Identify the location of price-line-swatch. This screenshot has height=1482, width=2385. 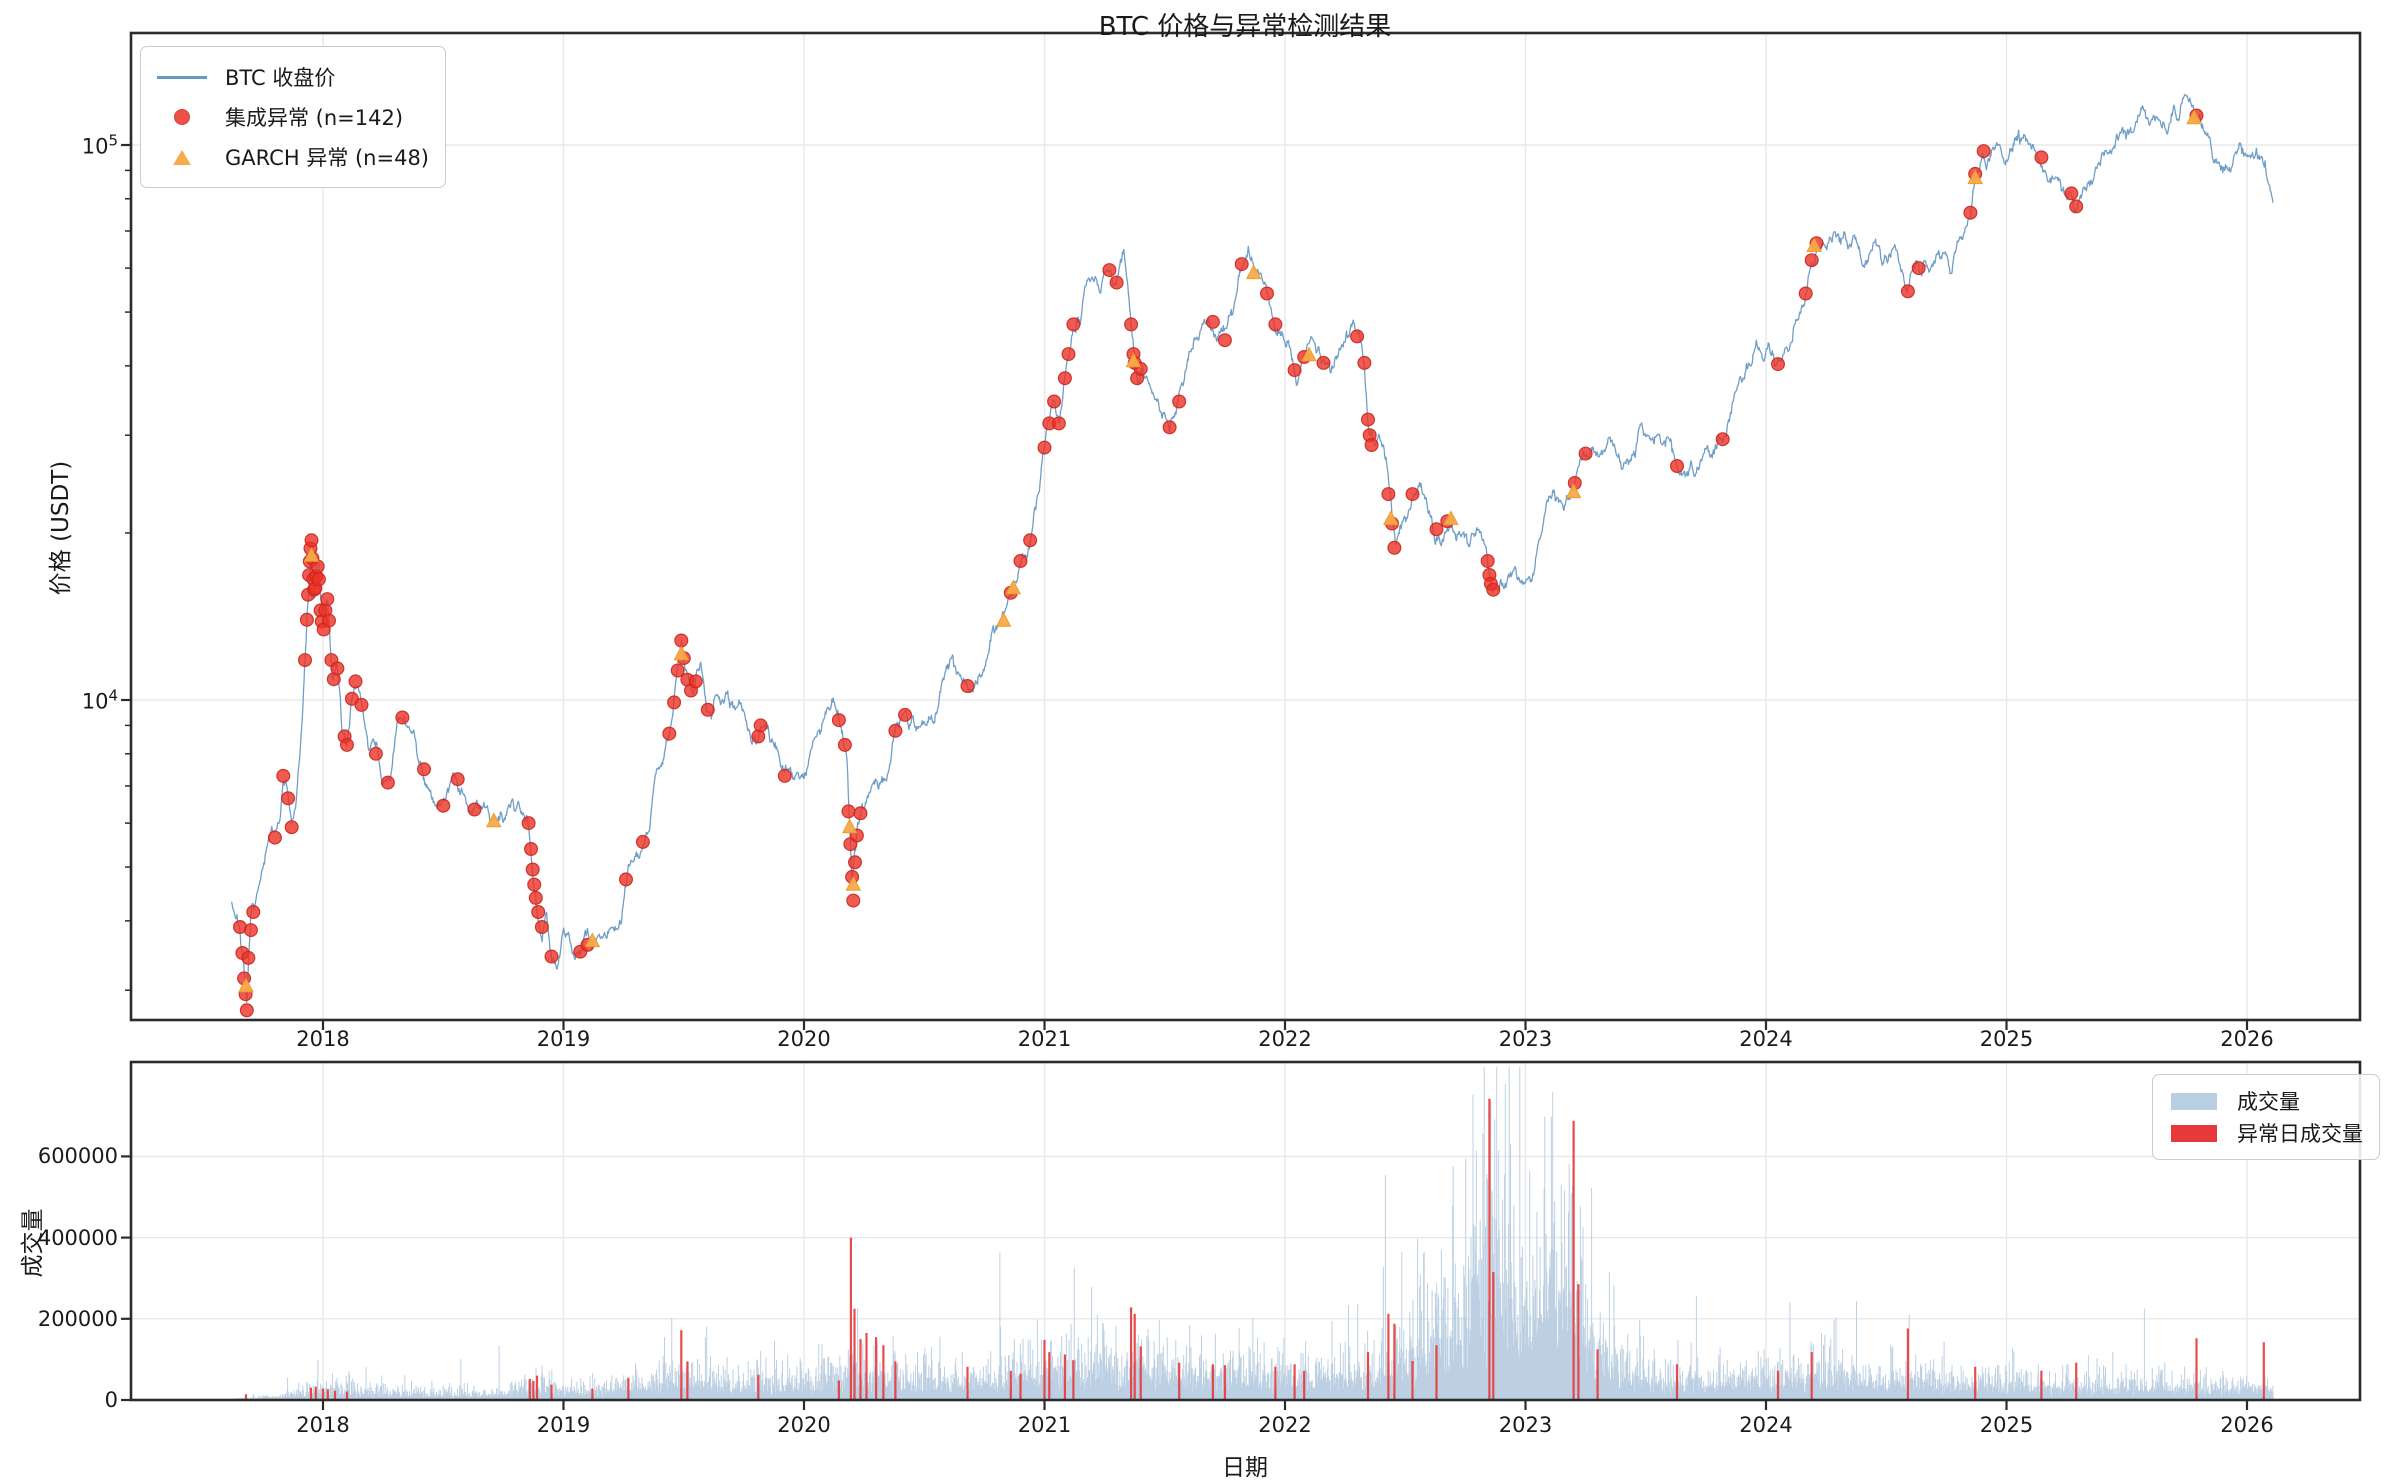
(182, 77).